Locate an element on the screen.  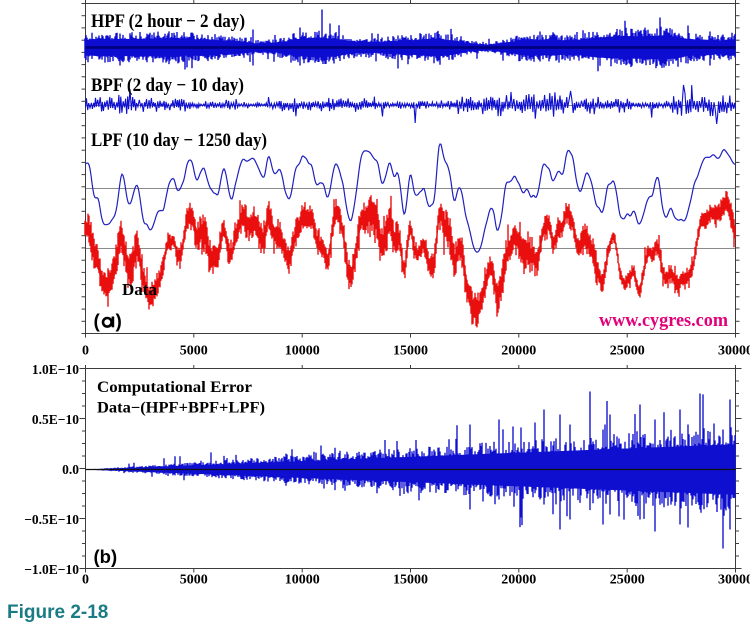
svg-text: −0.5E−10 is located at coordinates (51, 519).